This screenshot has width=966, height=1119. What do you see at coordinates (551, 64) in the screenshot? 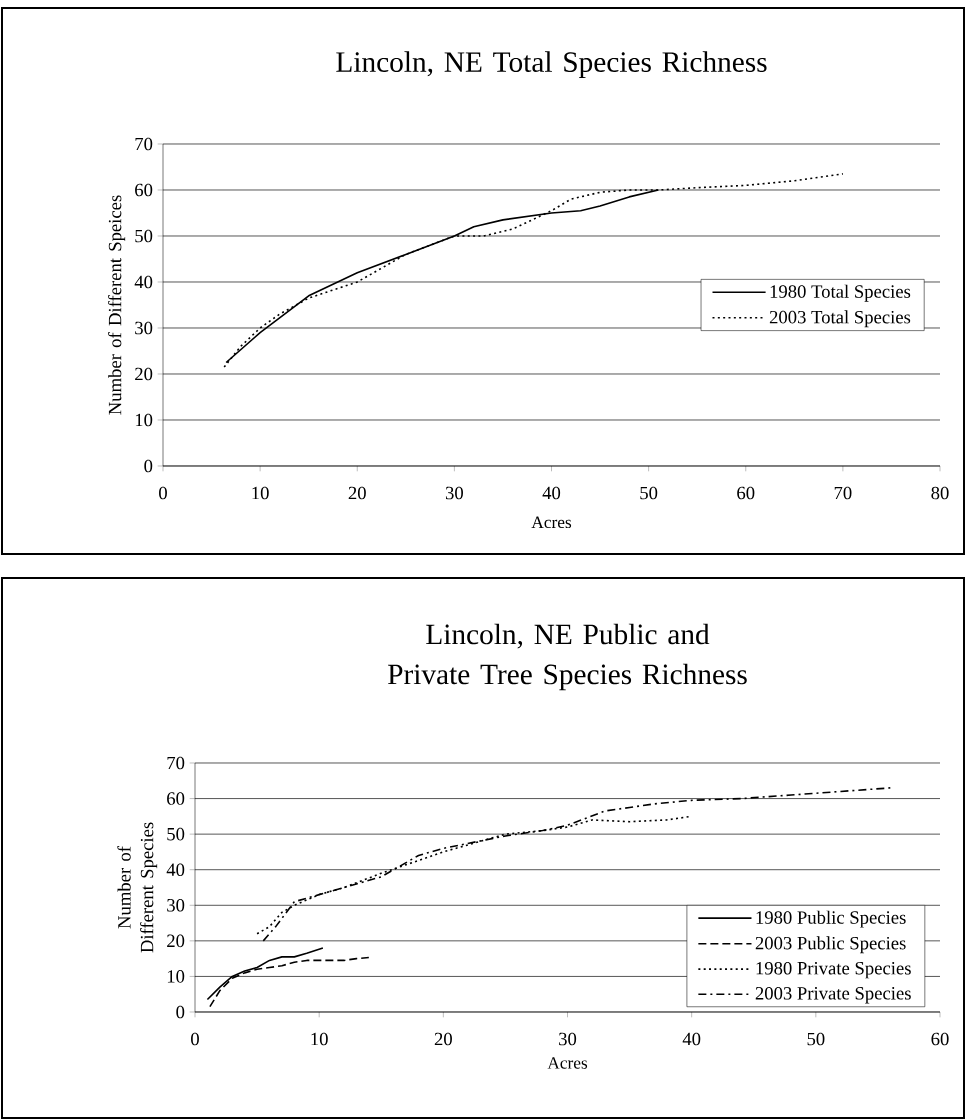
I see `chart-title: Lincoln, NE Total Species Richness` at bounding box center [551, 64].